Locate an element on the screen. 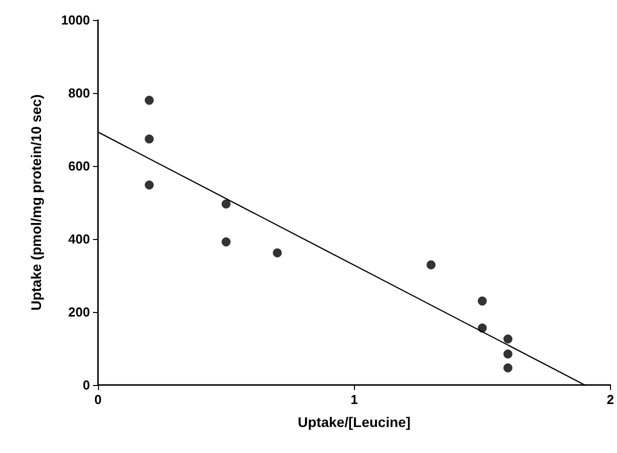 This screenshot has width=617, height=453. y-tick-label: 800 is located at coordinates (79, 93).